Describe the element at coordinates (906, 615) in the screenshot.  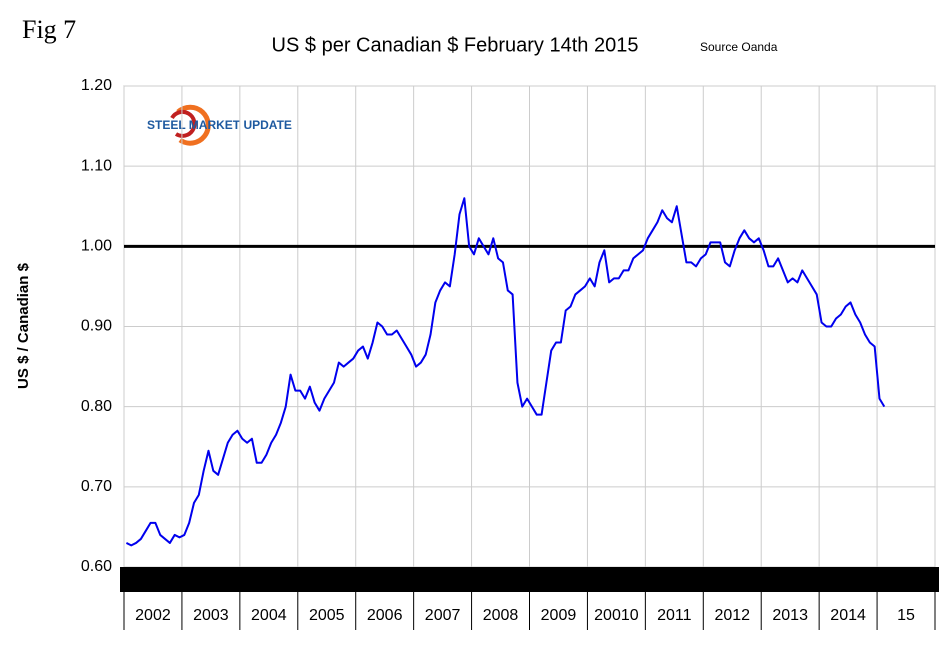
I see `x-tick-label: 15` at that location.